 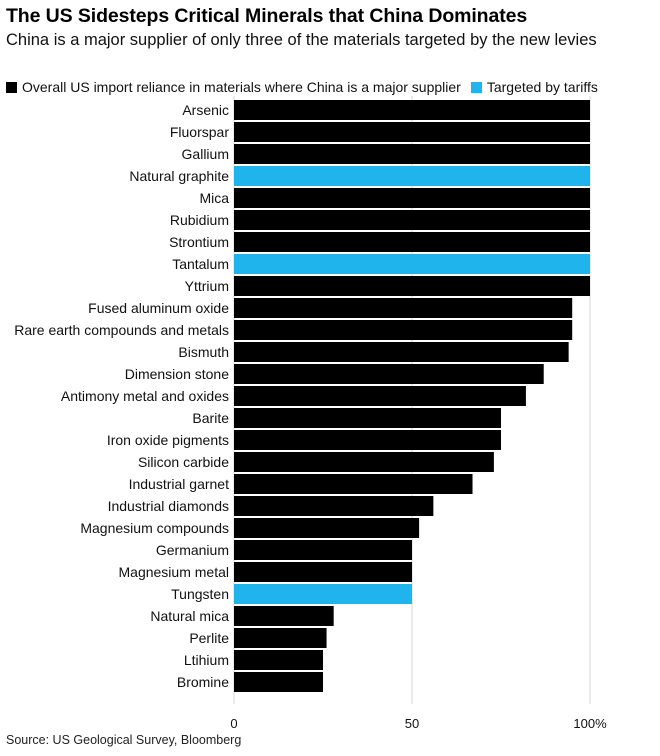 I want to click on category-label-17: Silicon carbide, so click(x=183, y=462).